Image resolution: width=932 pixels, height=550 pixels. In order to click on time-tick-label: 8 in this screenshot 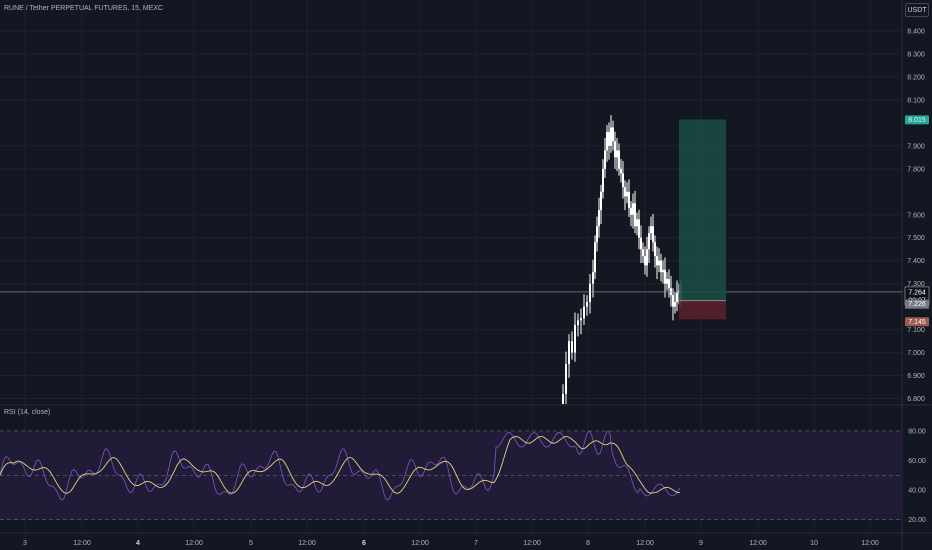, I will do `click(588, 543)`.